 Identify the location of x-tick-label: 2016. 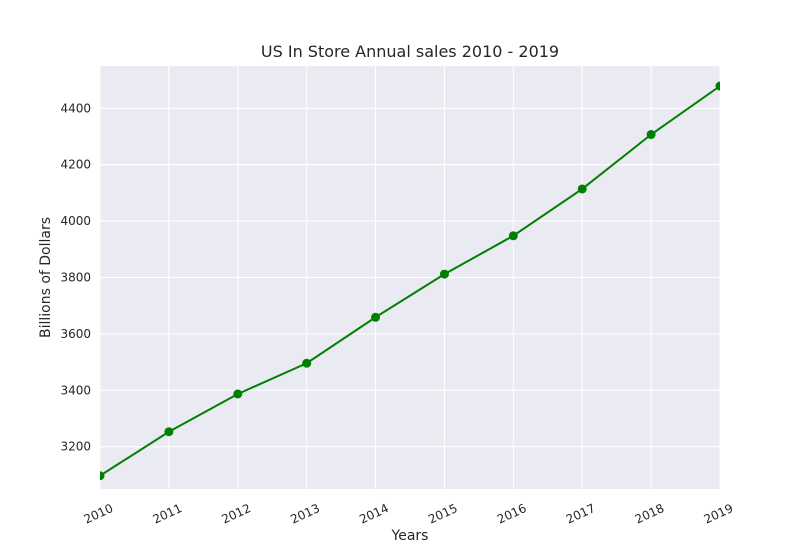
(512, 514).